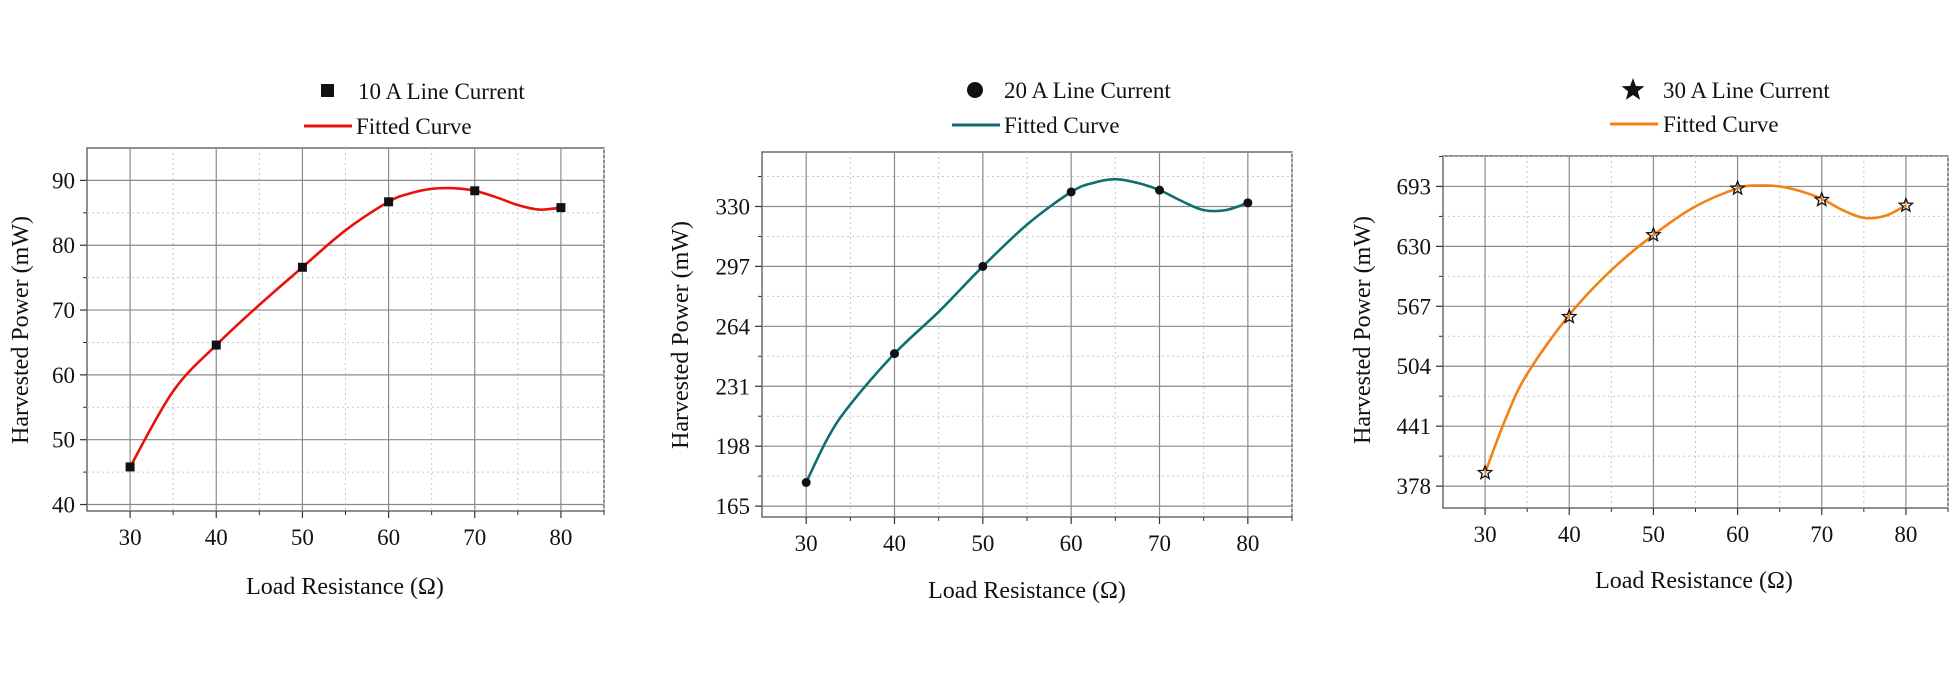 The height and width of the screenshot is (675, 1950). What do you see at coordinates (733, 266) in the screenshot?
I see `y-tick-label: 297` at bounding box center [733, 266].